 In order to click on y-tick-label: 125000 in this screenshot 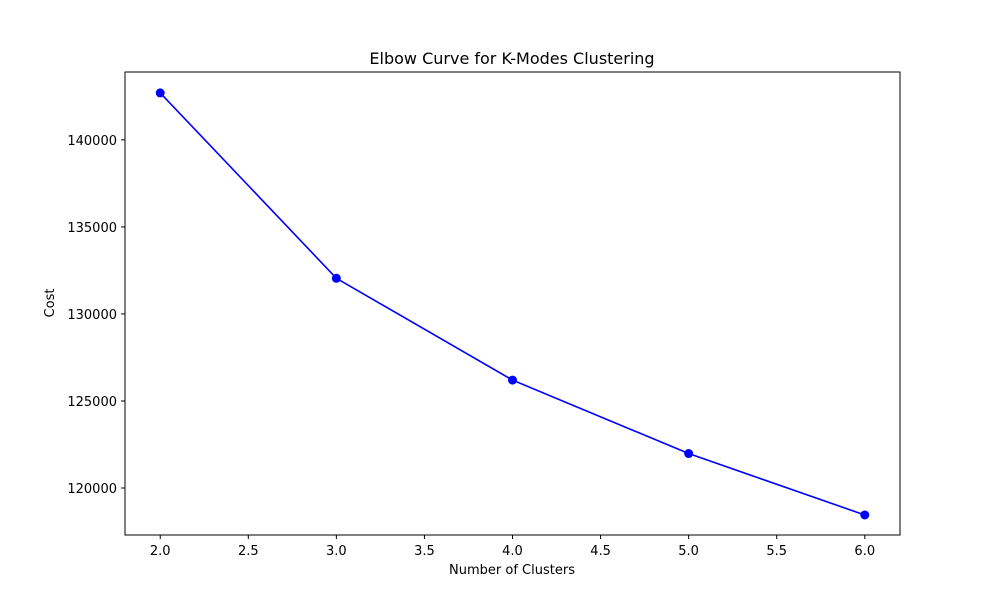, I will do `click(92, 402)`.